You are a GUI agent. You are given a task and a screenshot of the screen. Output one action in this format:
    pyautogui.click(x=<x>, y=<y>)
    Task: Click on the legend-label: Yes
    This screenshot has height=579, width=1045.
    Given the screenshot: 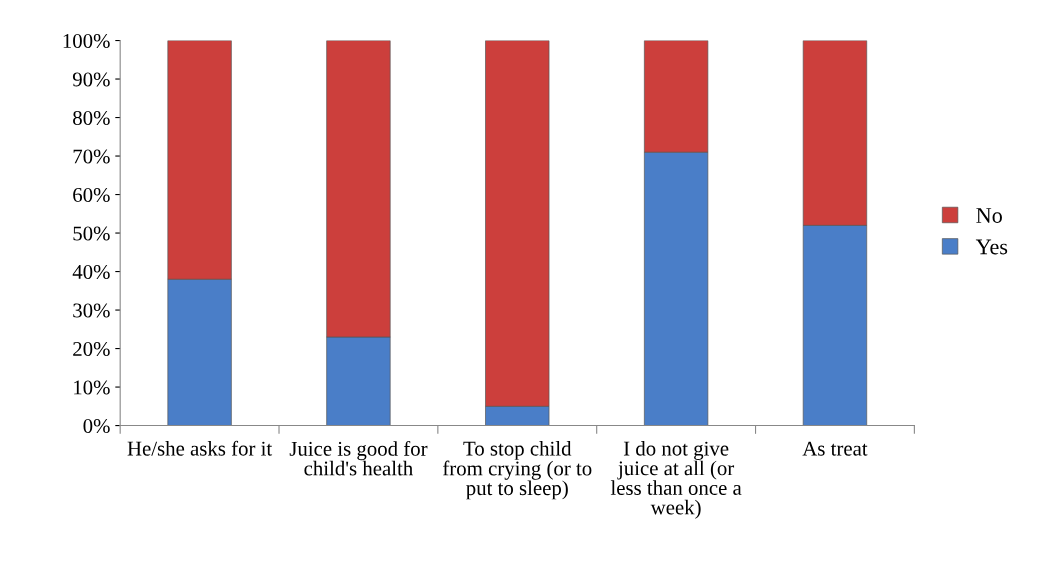 What is the action you would take?
    pyautogui.click(x=991, y=247)
    